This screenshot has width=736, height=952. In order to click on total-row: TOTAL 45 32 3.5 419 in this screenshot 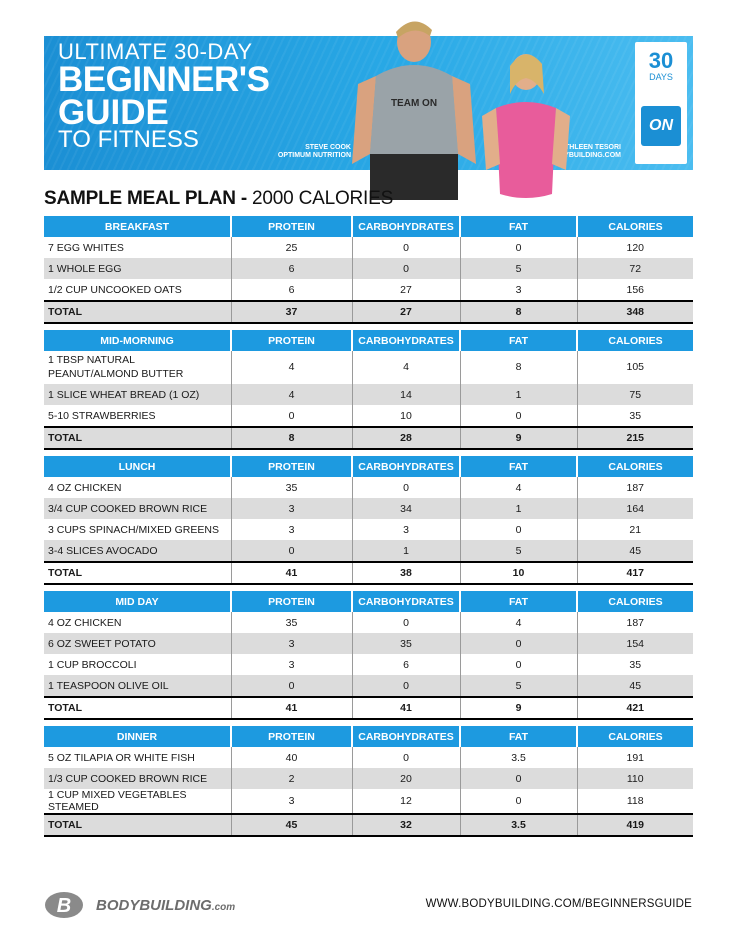, I will do `click(368, 825)`.